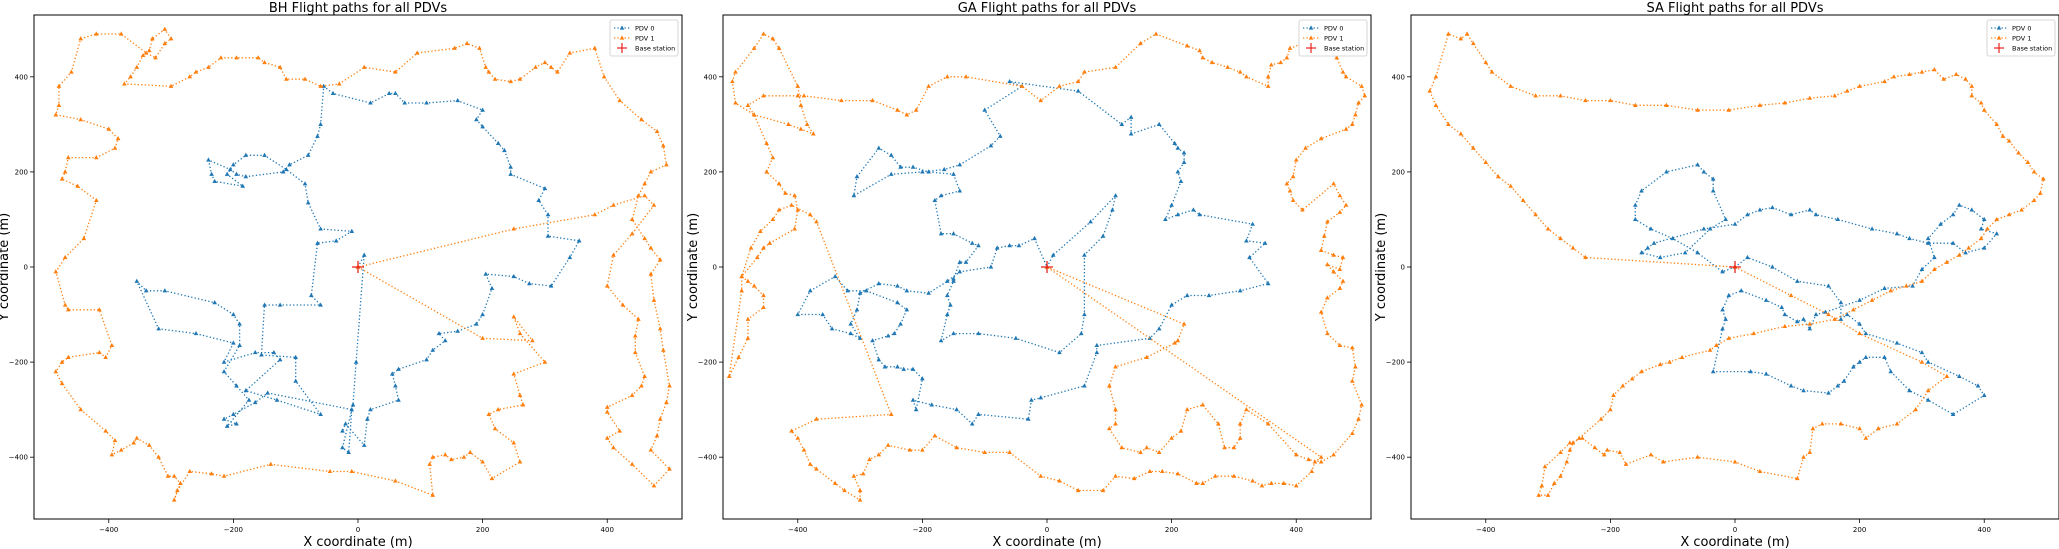  What do you see at coordinates (1311, 27) in the screenshot?
I see `legend-marker-swatch` at bounding box center [1311, 27].